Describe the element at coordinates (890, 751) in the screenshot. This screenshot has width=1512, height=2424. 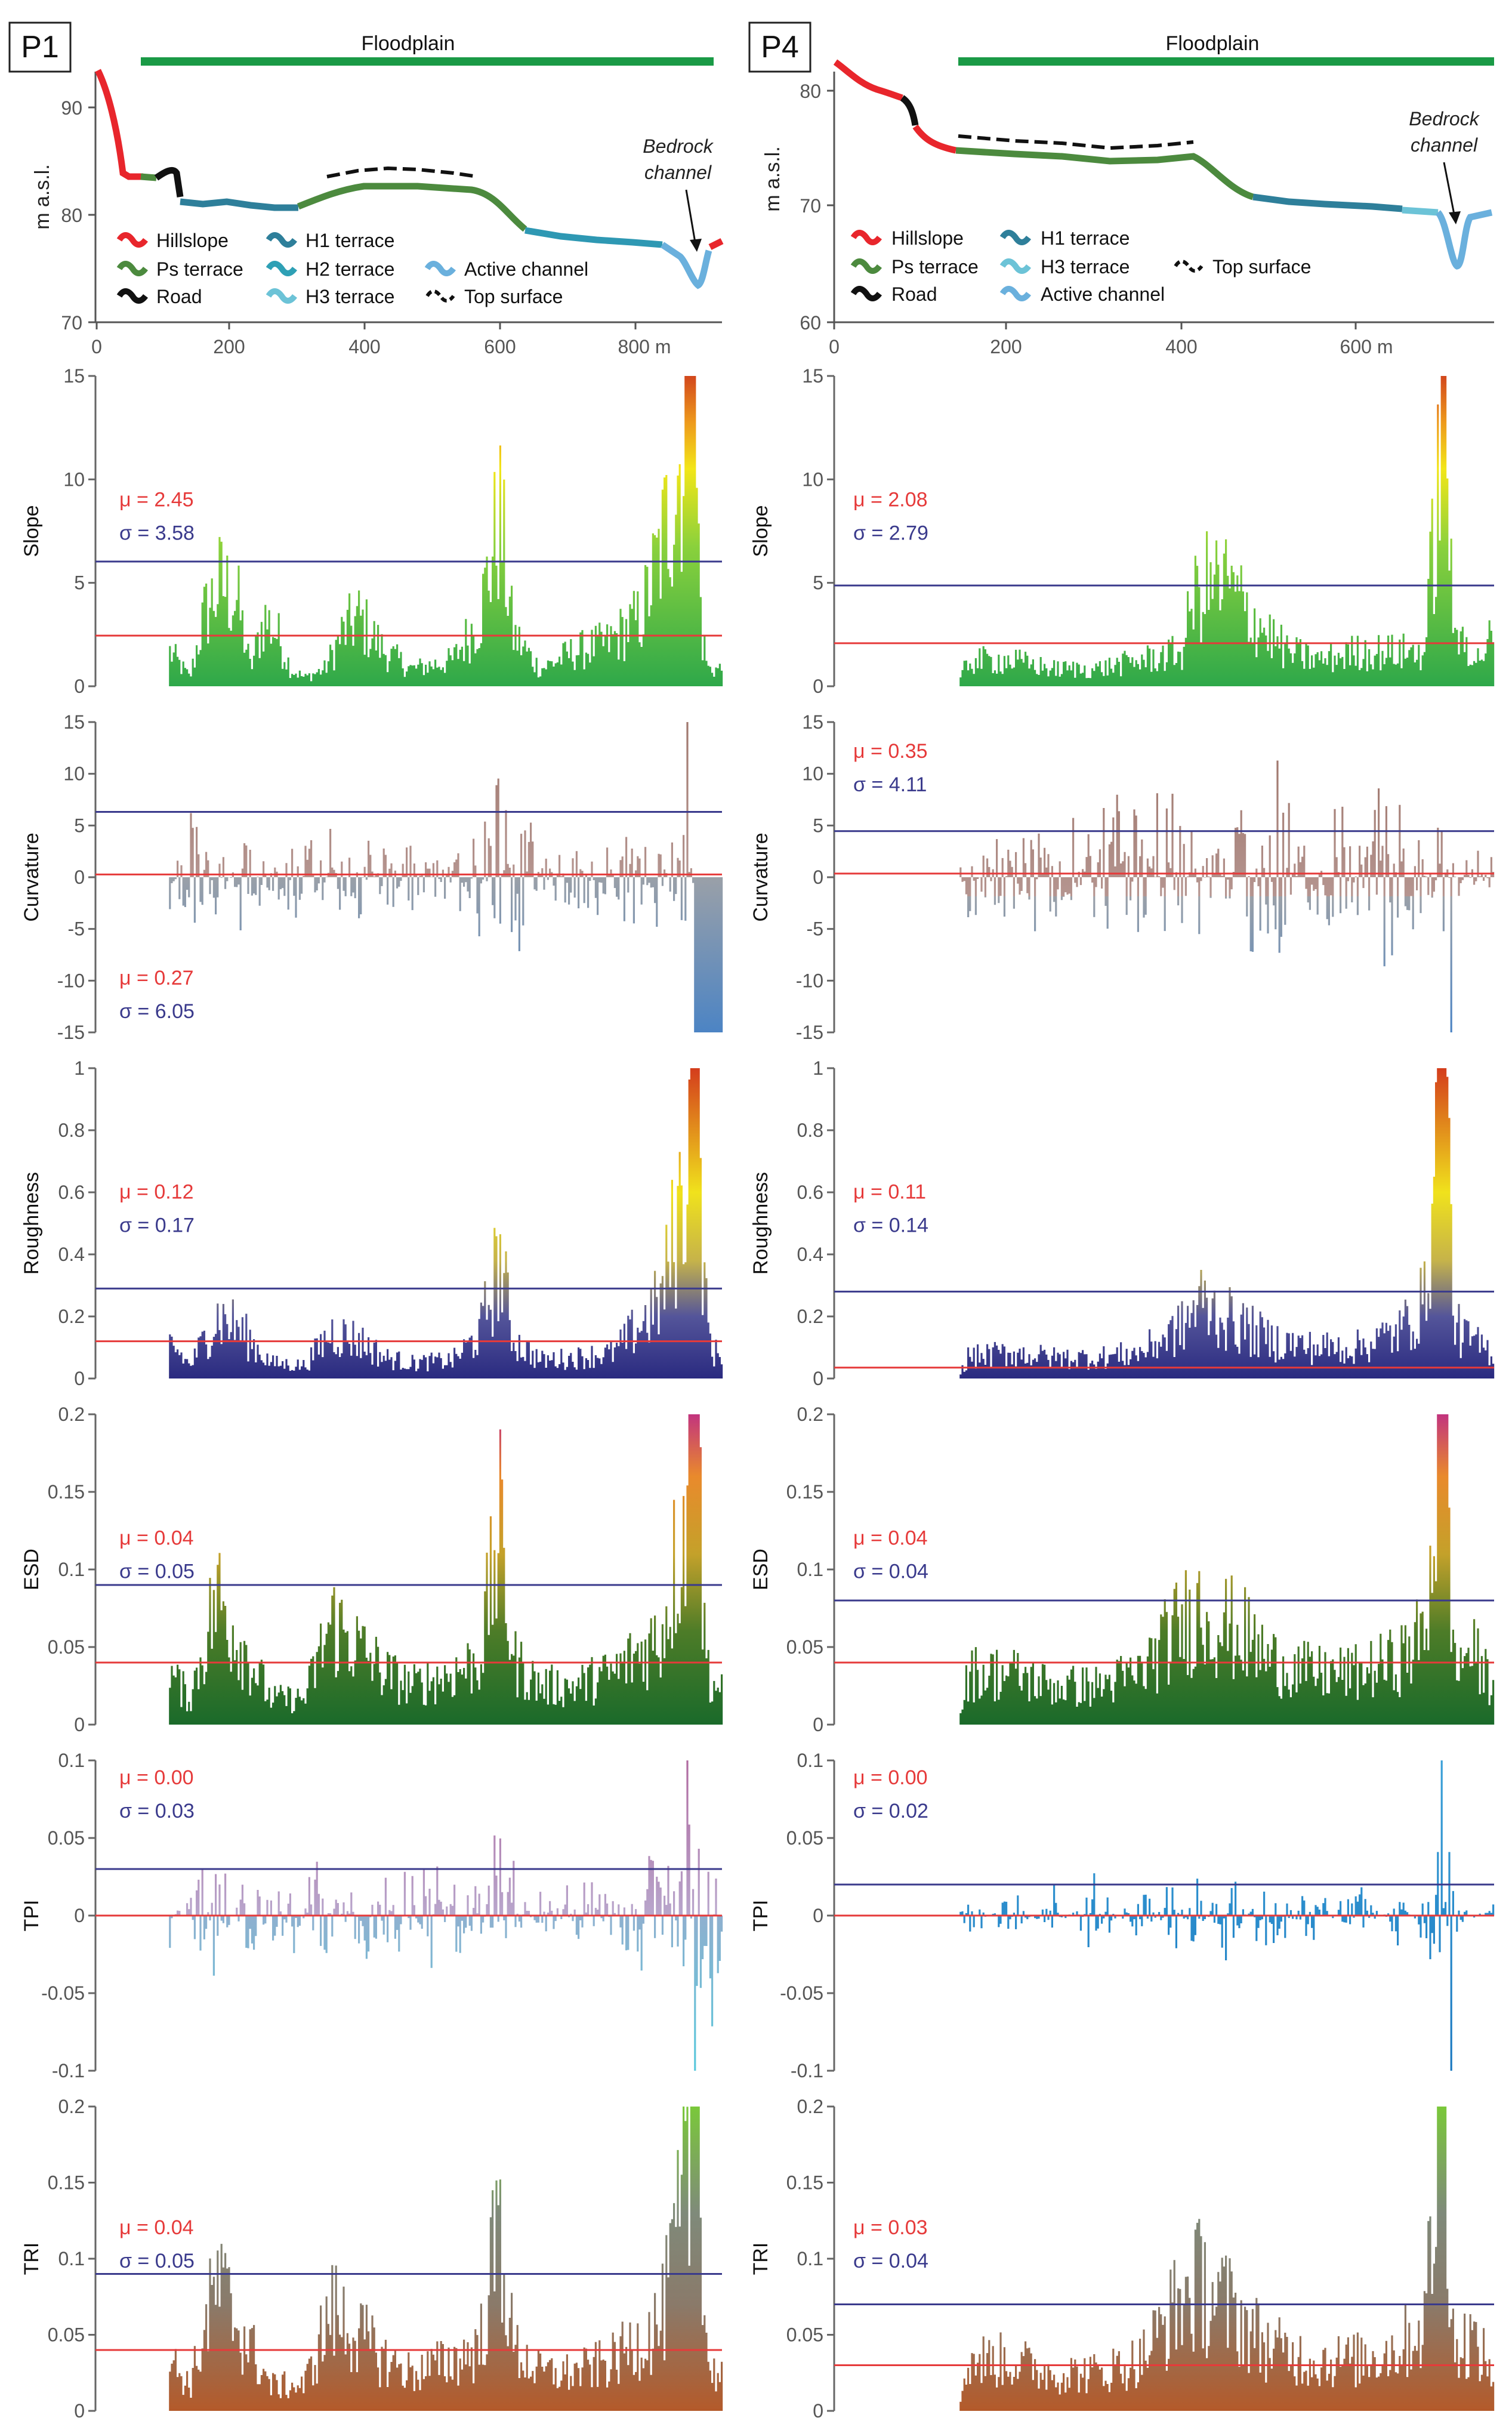
I see `mean-label: μ = 0.35` at that location.